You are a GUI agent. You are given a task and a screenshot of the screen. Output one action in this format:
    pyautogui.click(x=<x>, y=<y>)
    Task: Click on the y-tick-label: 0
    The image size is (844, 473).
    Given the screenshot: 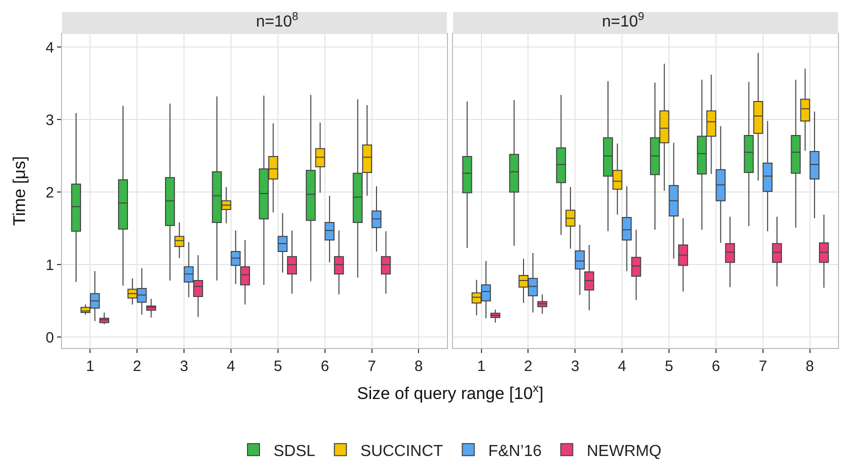 What is the action you would take?
    pyautogui.click(x=50, y=337)
    